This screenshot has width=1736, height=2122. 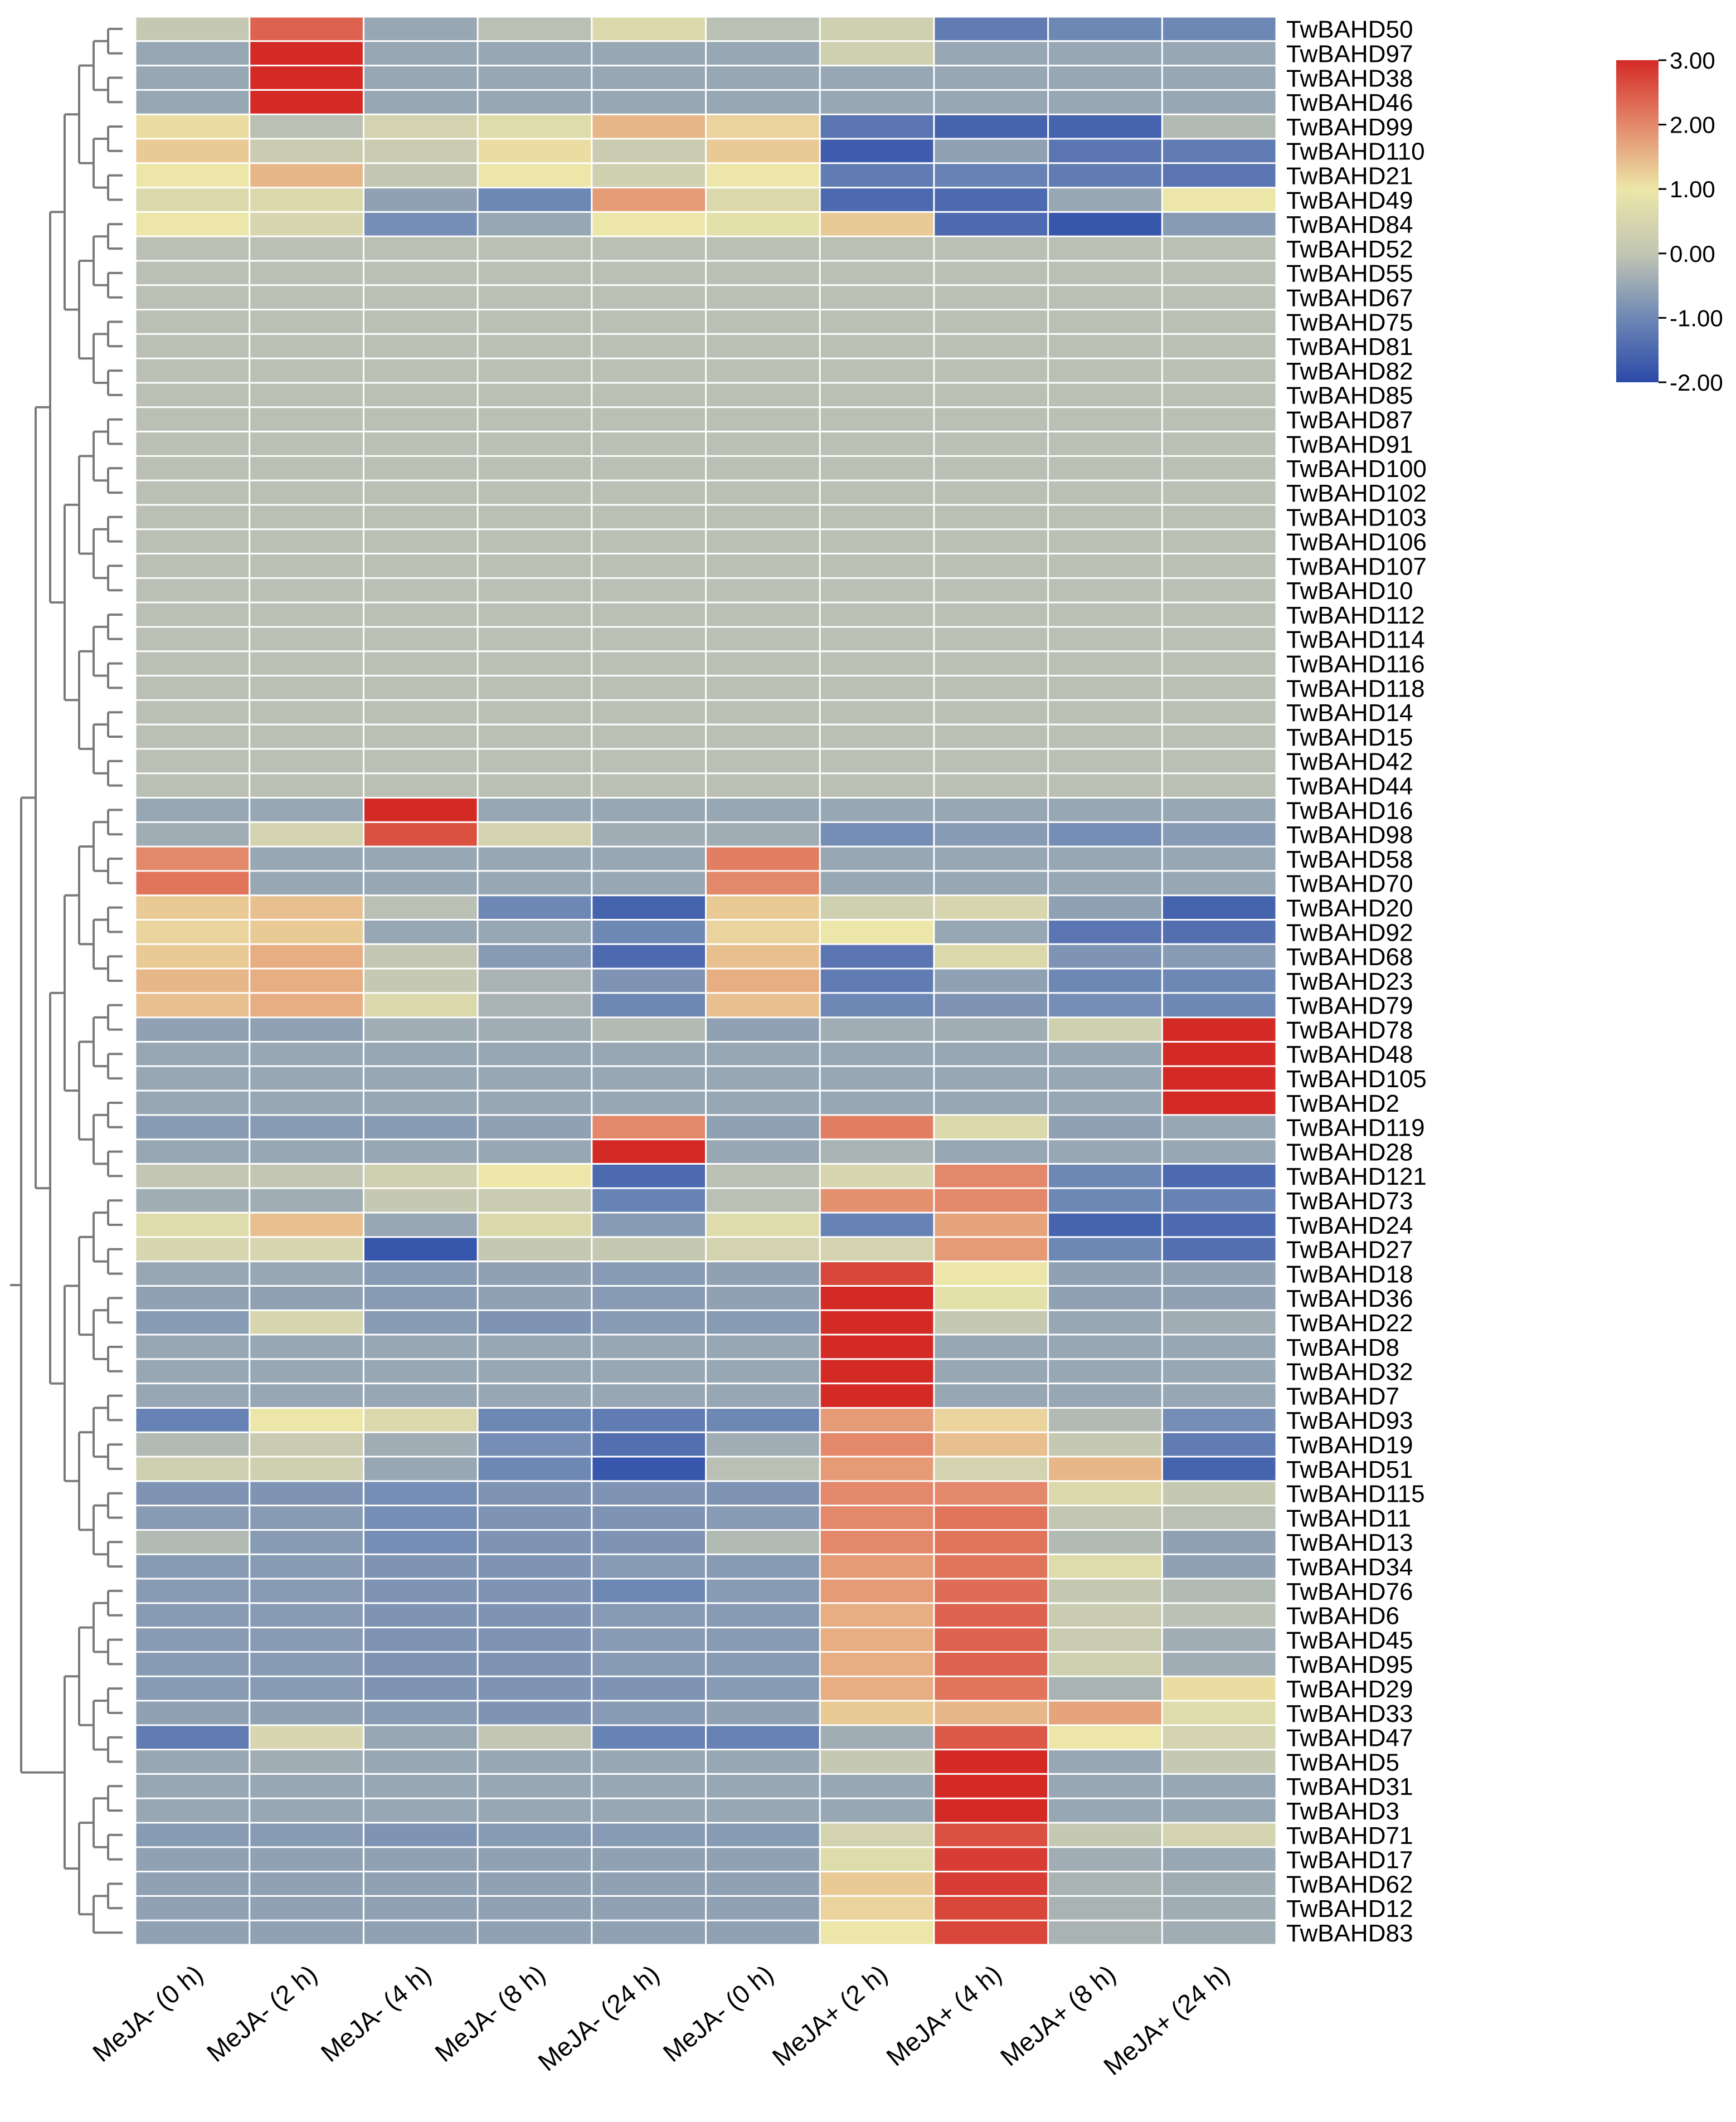 I want to click on row-label: TwBAHD14, so click(x=1349, y=713).